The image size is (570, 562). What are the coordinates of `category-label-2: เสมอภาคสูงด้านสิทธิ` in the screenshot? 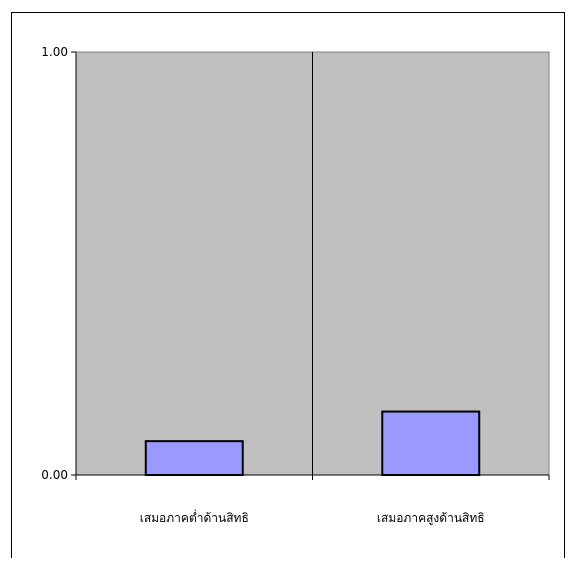 It's located at (431, 518).